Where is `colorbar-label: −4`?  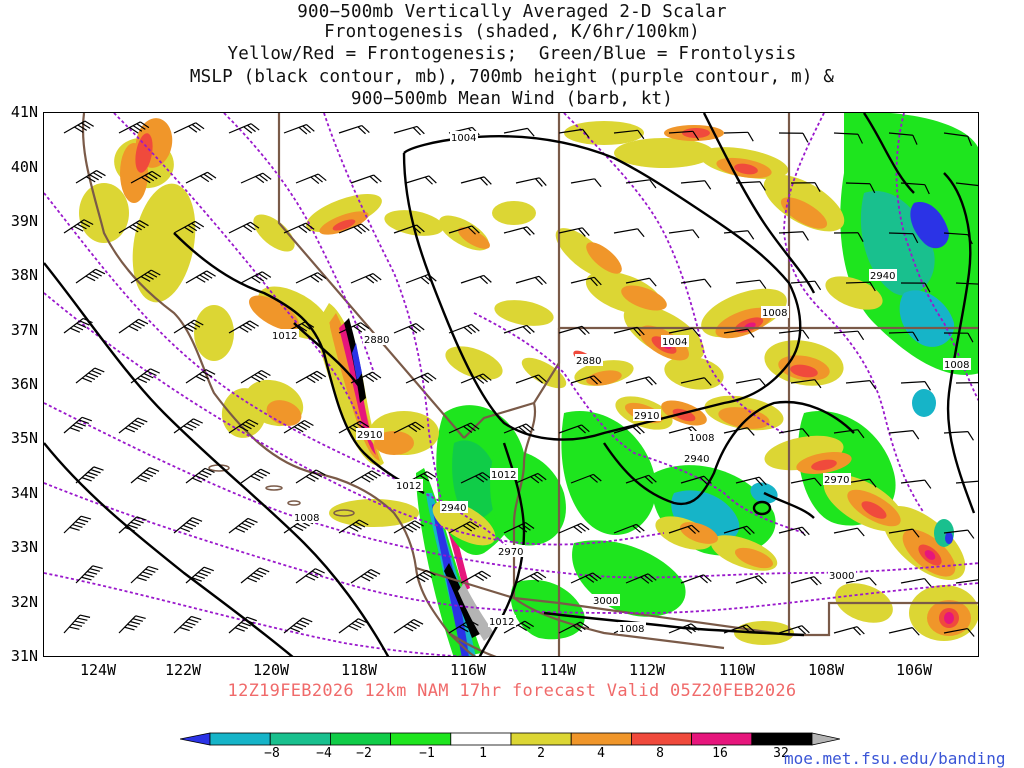
colorbar-label: −4 is located at coordinates (324, 753).